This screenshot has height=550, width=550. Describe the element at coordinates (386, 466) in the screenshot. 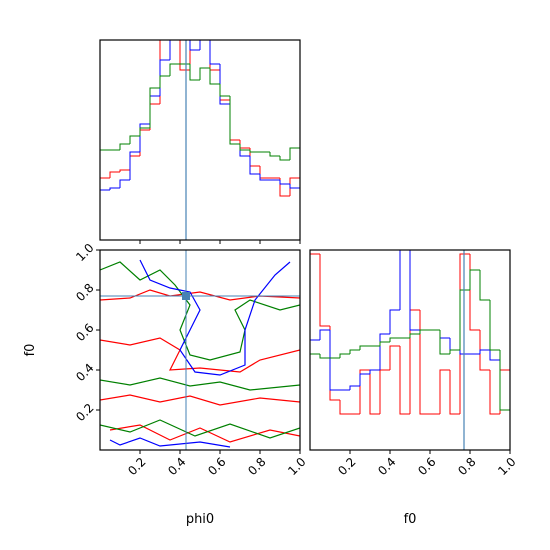

I see `x-tick-label: 0.4` at that location.